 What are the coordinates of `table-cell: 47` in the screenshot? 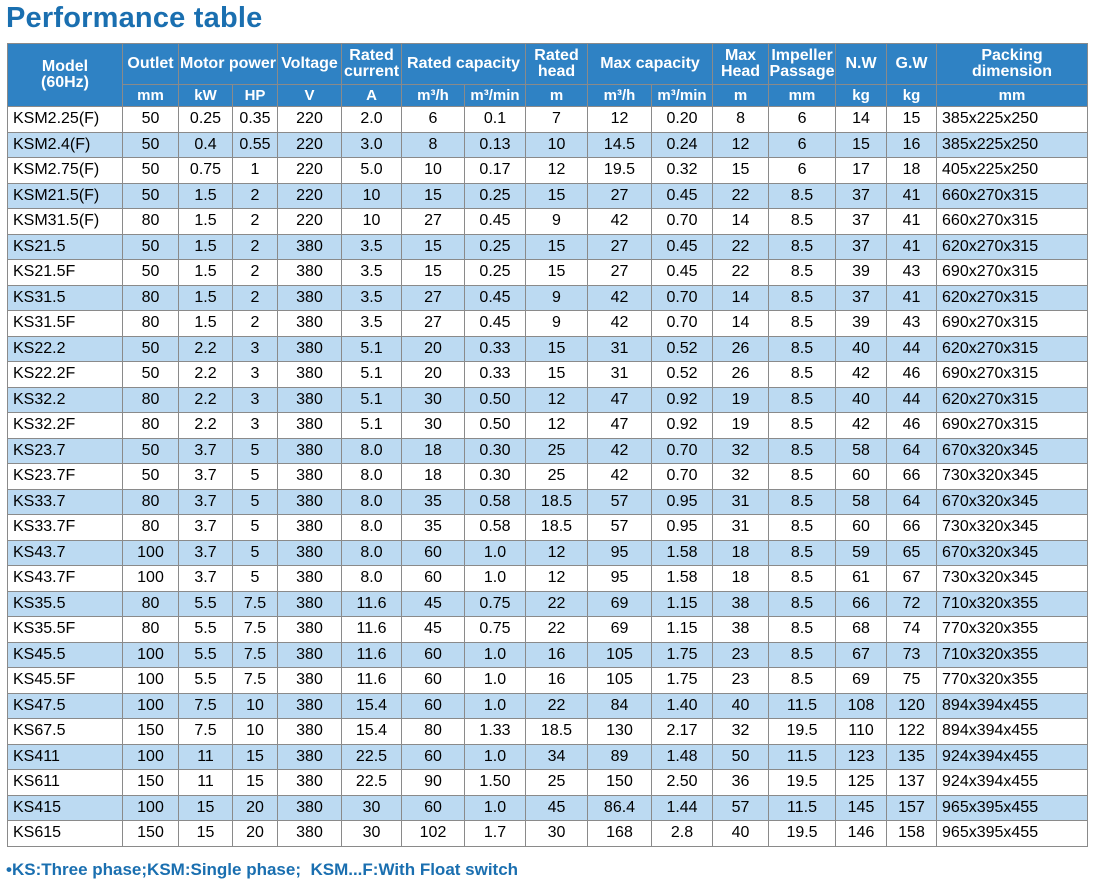 It's located at (619, 399).